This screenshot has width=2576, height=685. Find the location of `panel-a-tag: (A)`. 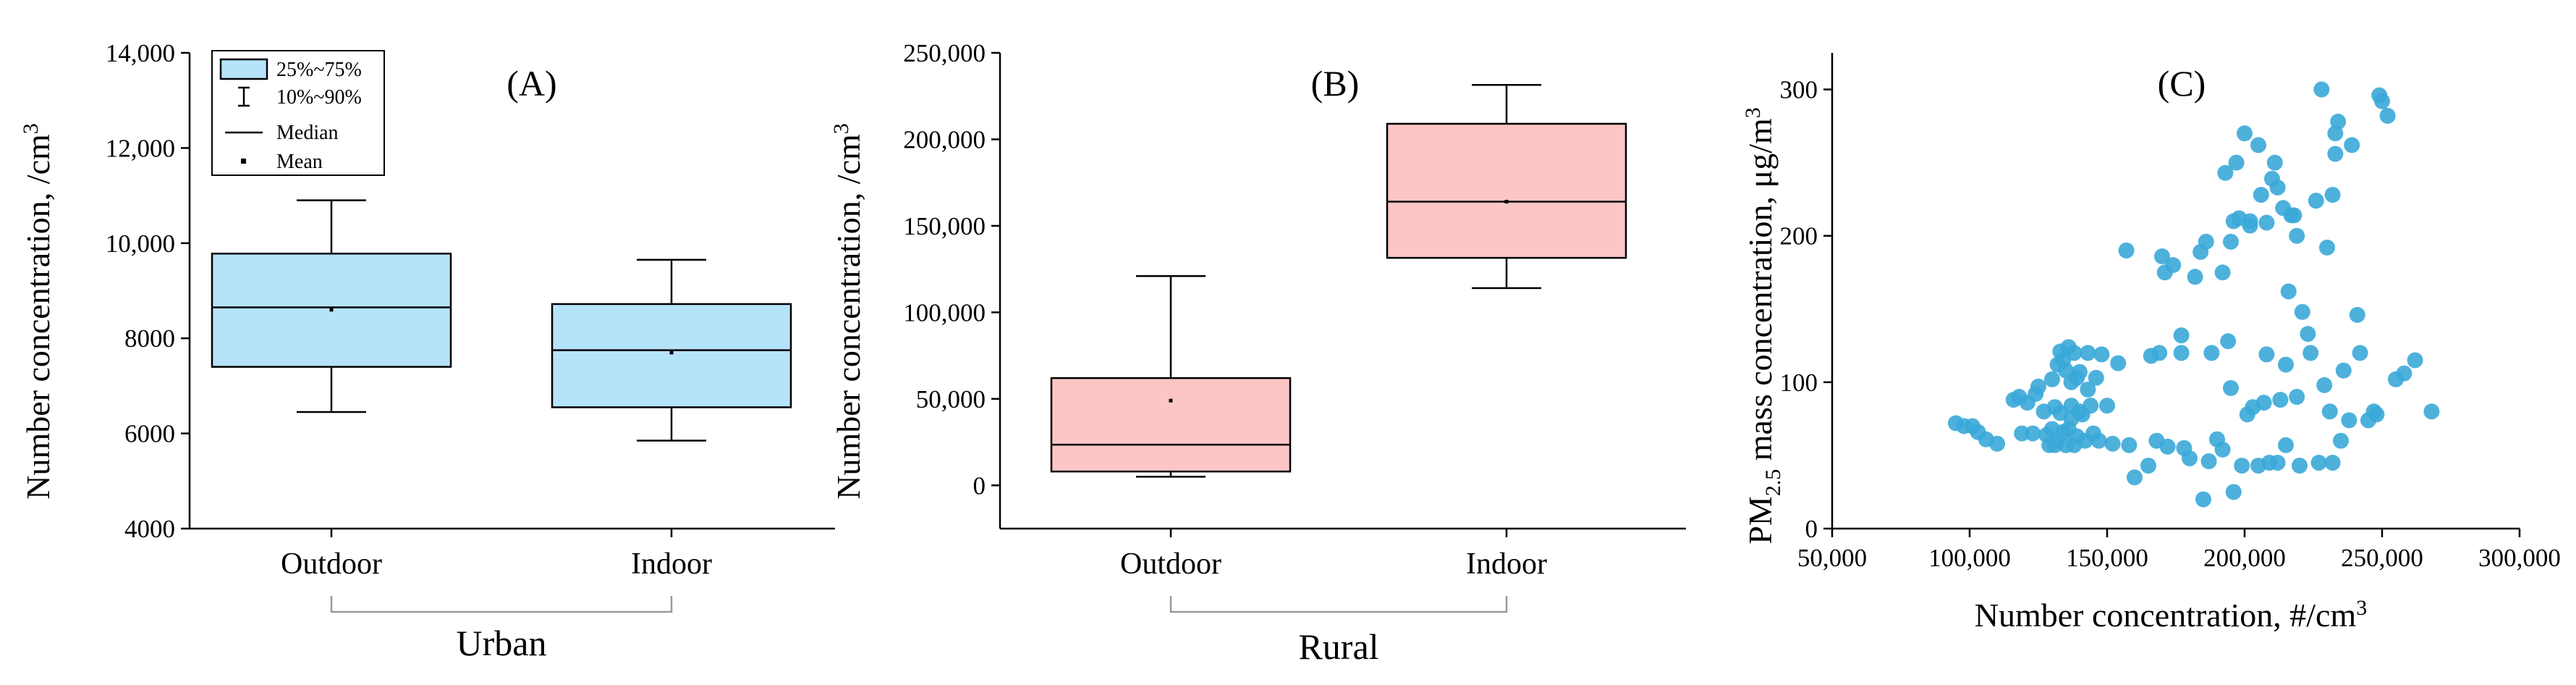

panel-a-tag: (A) is located at coordinates (531, 83).